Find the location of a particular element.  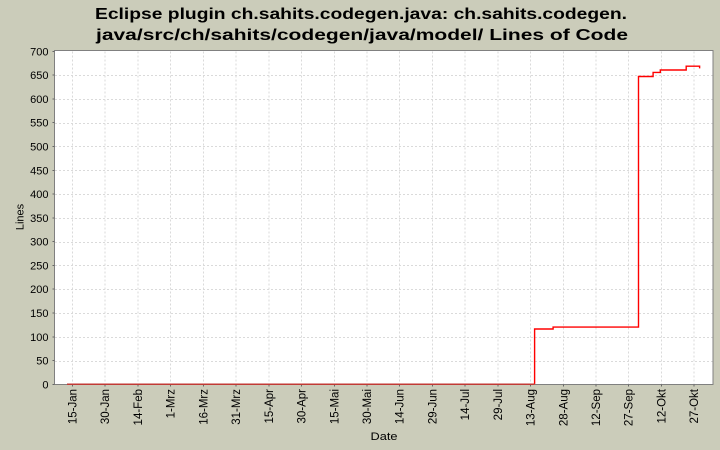

svg-text: 28-Aug is located at coordinates (564, 407).